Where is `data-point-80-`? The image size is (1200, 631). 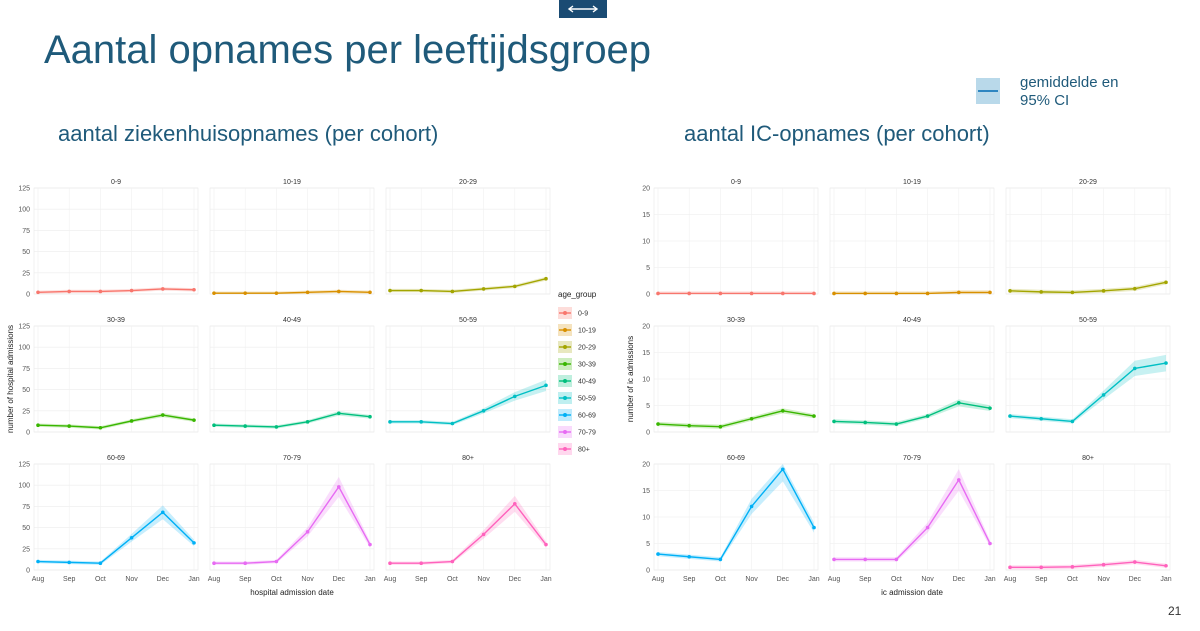 data-point-80- is located at coordinates (1135, 562).